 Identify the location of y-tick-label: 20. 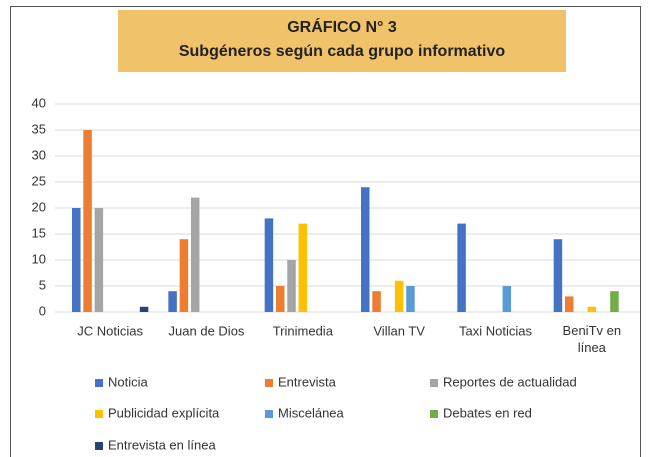
(39, 206).